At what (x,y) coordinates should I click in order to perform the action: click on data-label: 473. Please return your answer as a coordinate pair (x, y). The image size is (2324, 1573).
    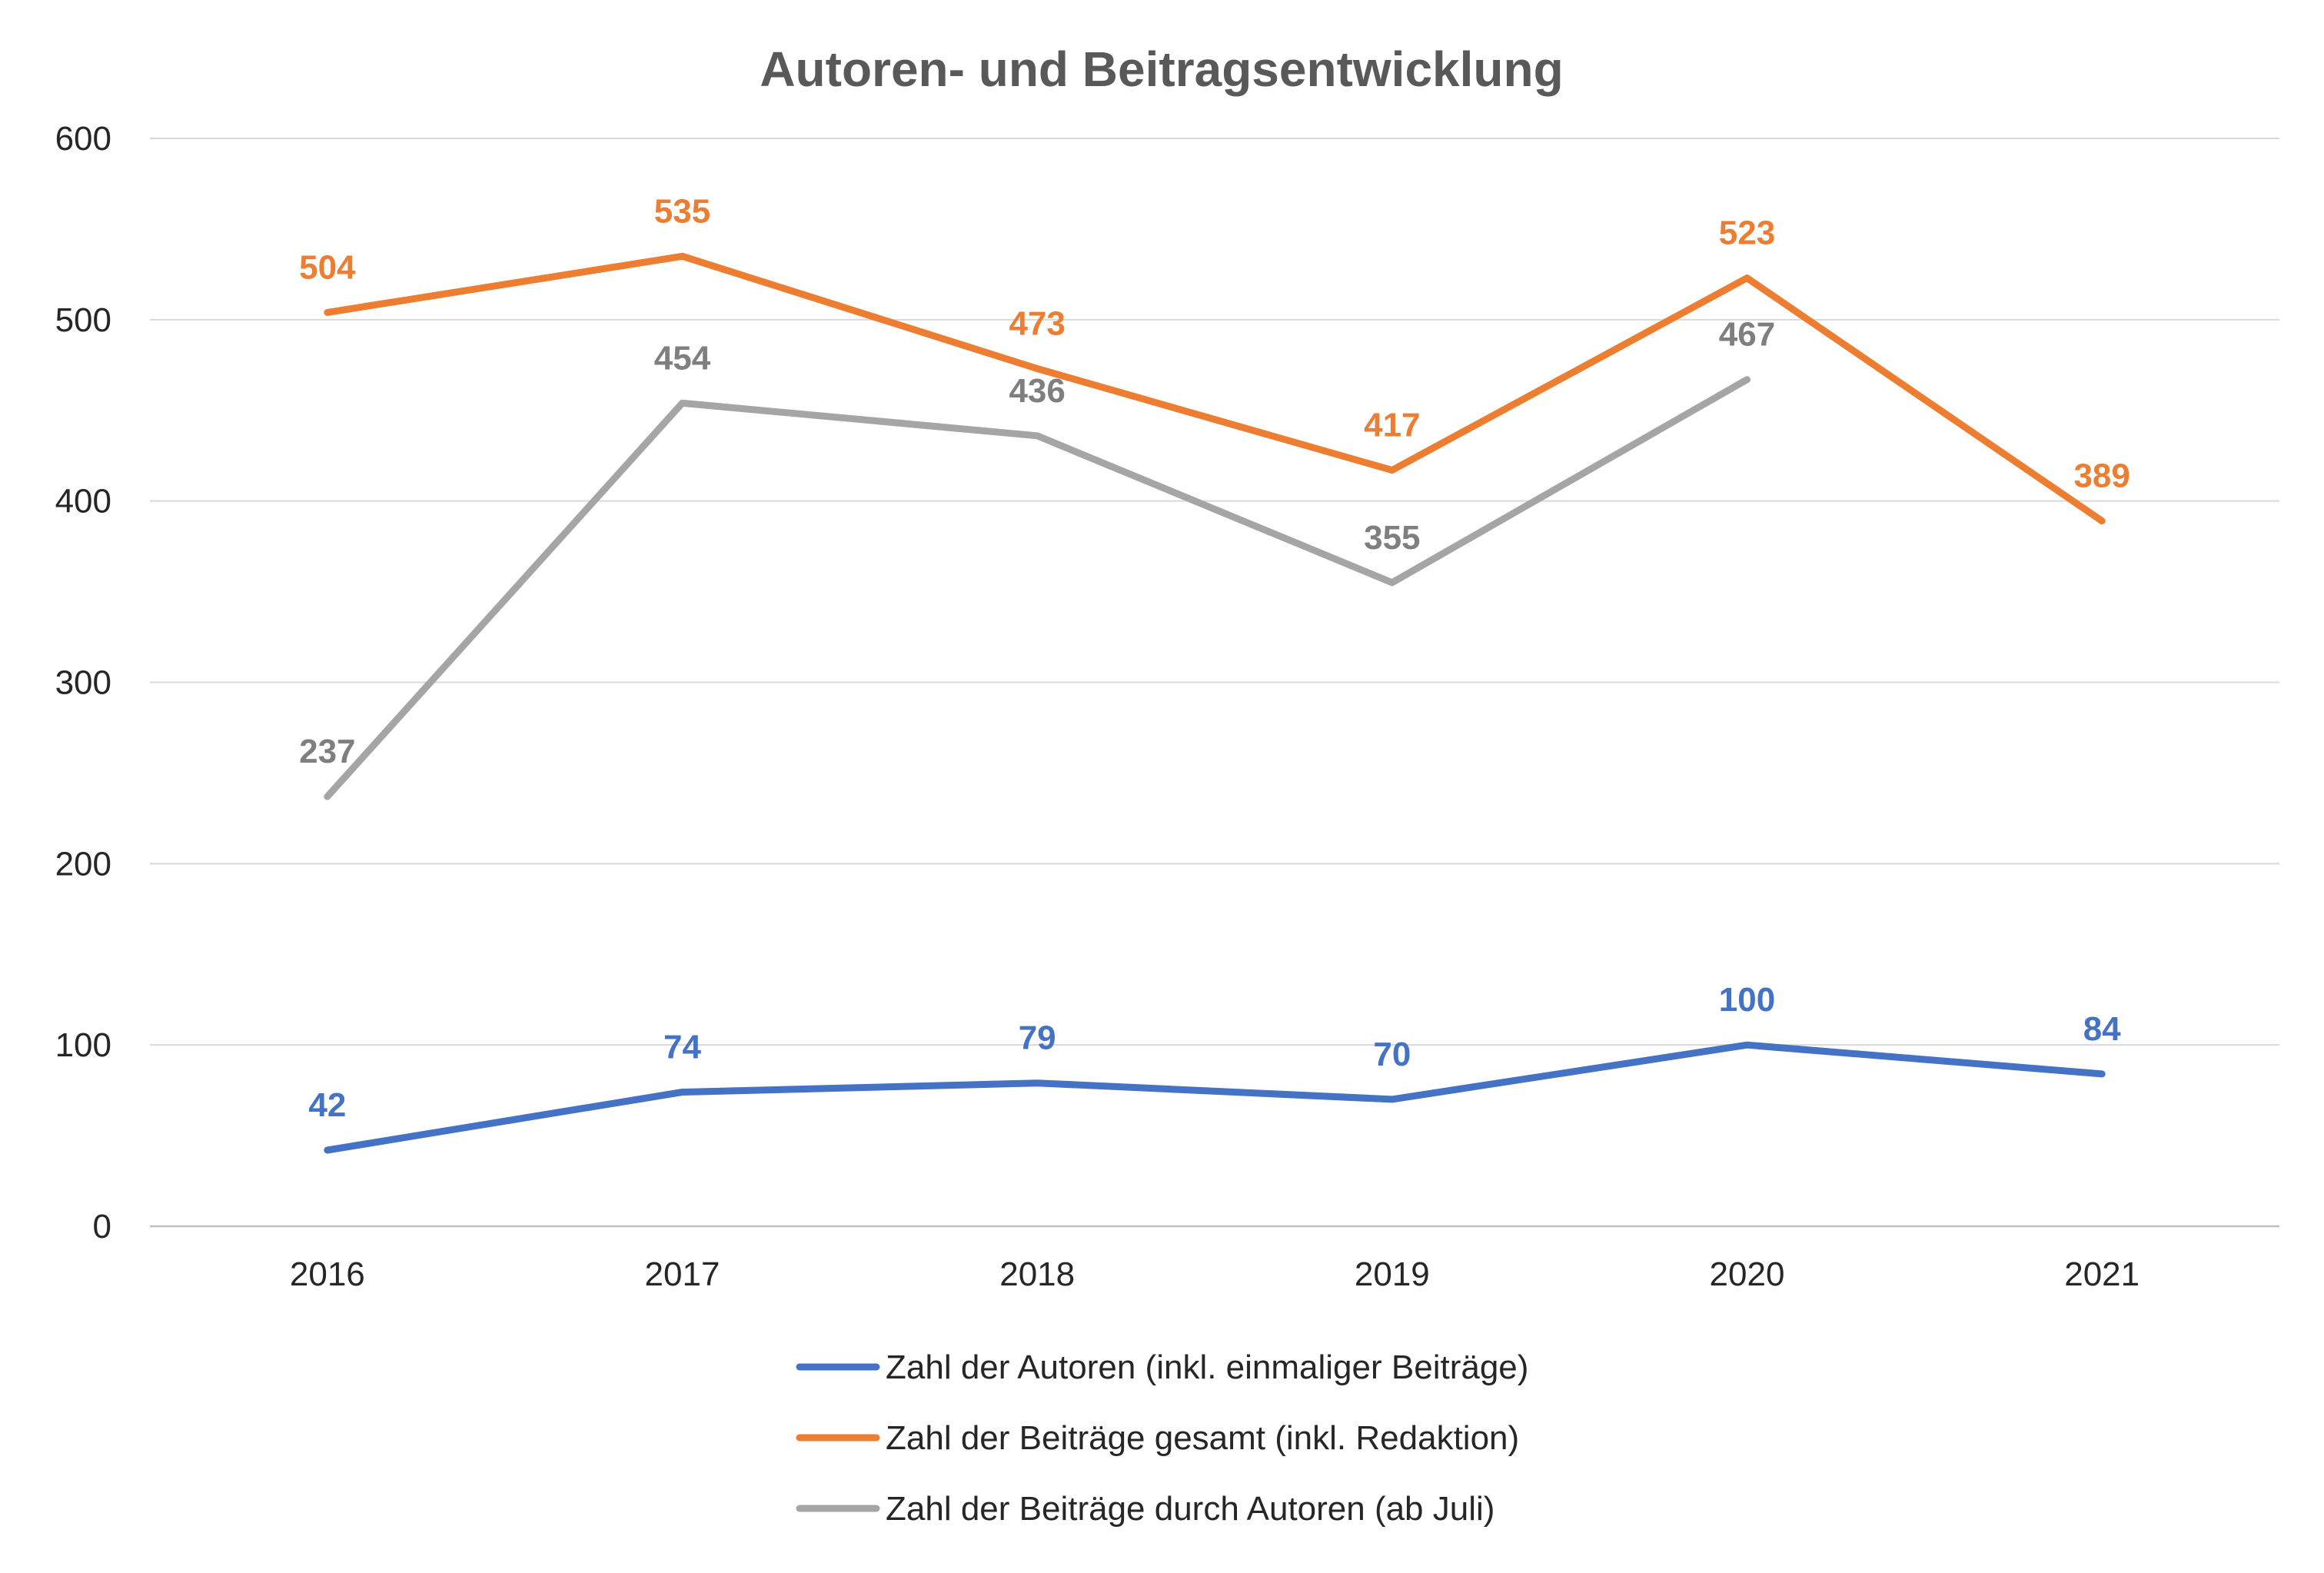
    Looking at the image, I should click on (1037, 324).